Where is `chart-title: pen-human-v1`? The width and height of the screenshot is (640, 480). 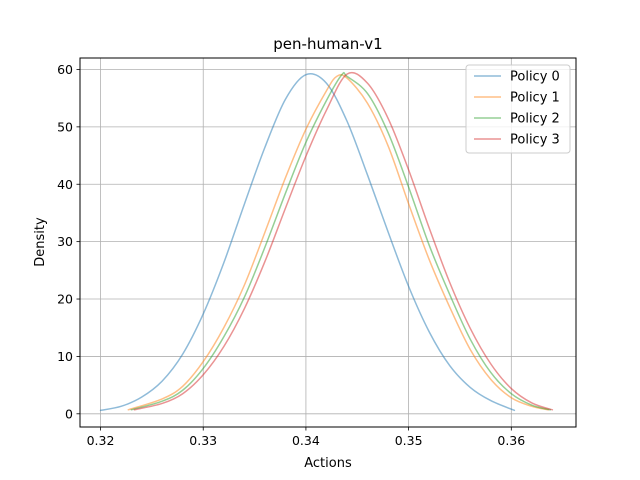
chart-title: pen-human-v1 is located at coordinates (327, 44).